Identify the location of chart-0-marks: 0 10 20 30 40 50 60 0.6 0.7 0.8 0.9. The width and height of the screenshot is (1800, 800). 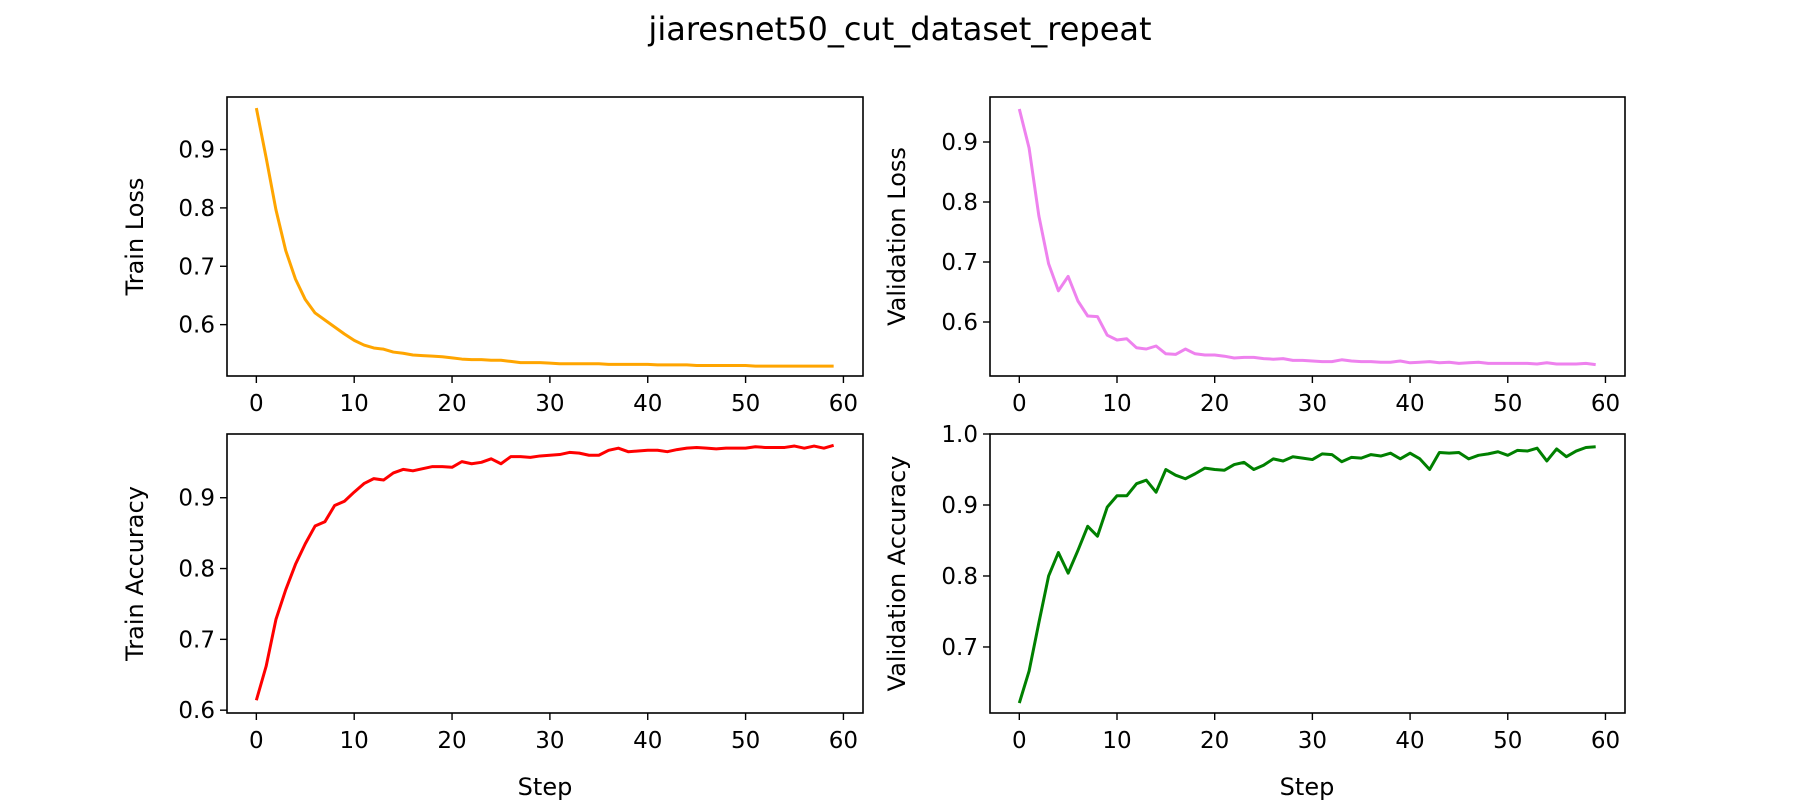
(518, 262).